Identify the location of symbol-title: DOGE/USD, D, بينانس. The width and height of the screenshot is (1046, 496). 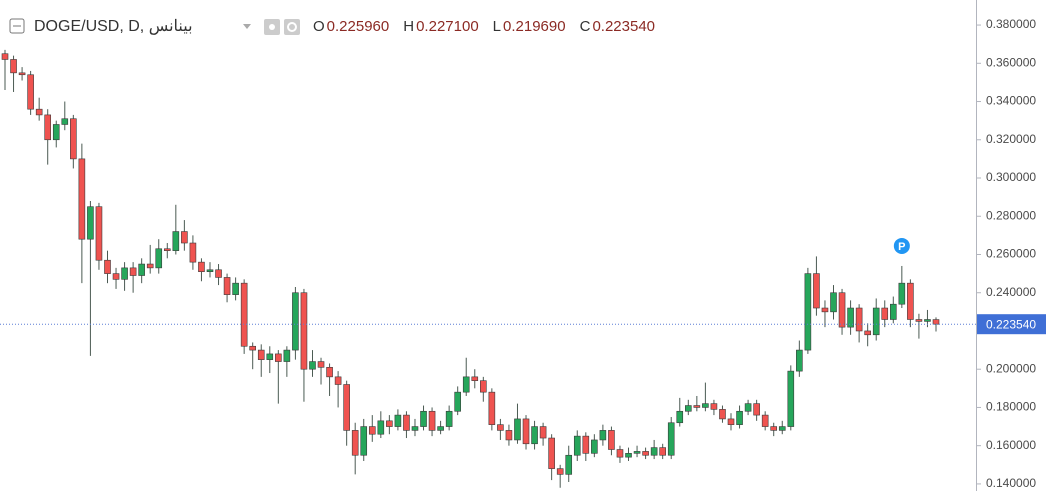
(113, 26).